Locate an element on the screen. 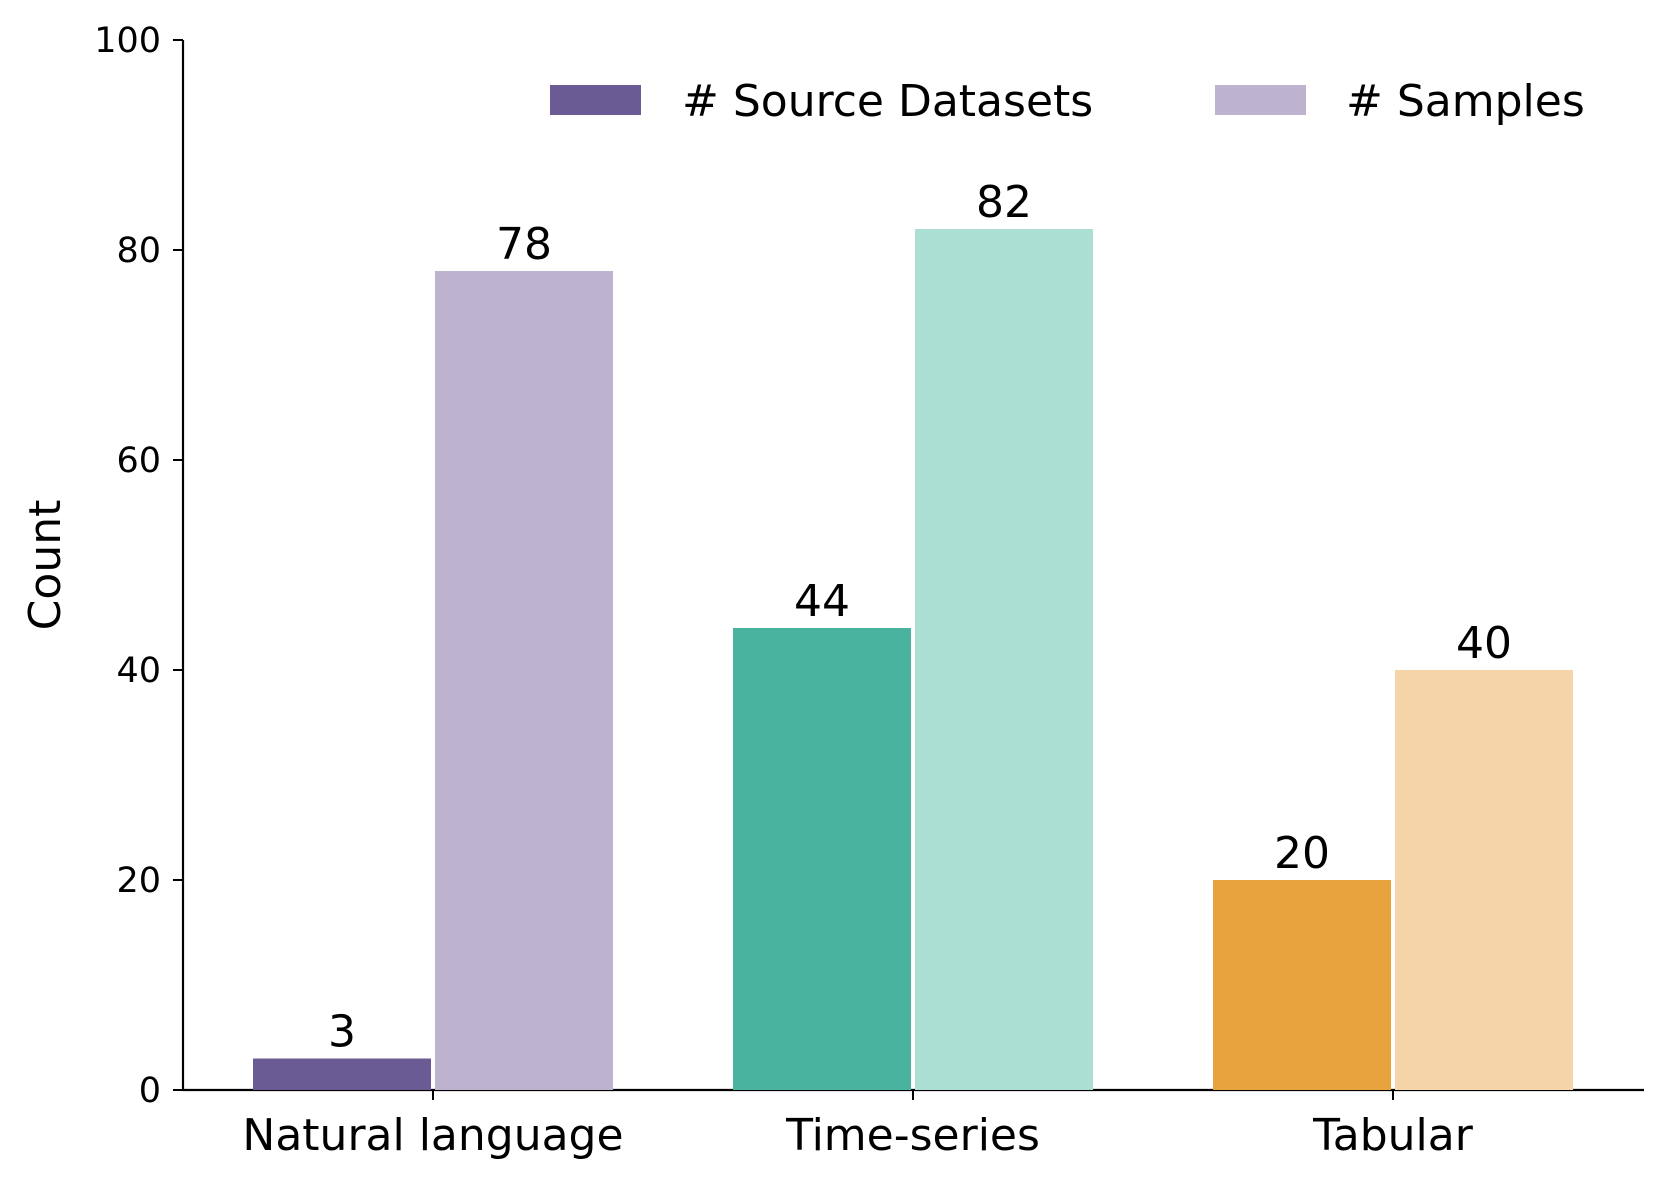 This screenshot has height=1177, width=1657. legend-item: # Source Datasets is located at coordinates (821, 101).